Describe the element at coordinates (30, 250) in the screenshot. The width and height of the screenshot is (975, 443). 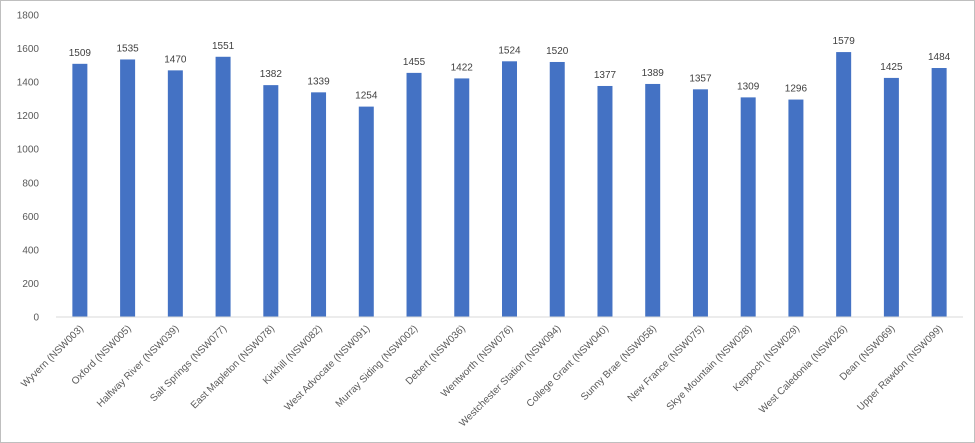
I see `y-tick-label: 400` at that location.